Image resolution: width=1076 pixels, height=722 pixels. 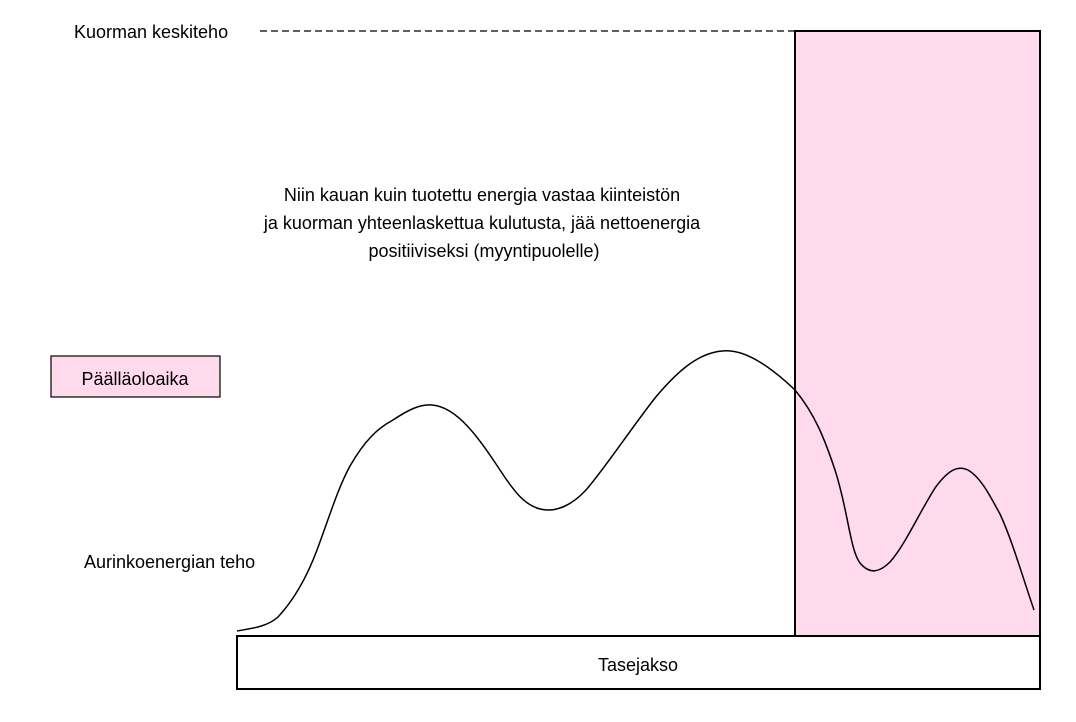 What do you see at coordinates (151, 32) in the screenshot?
I see `load-average-label: Kuorman keskiteho` at bounding box center [151, 32].